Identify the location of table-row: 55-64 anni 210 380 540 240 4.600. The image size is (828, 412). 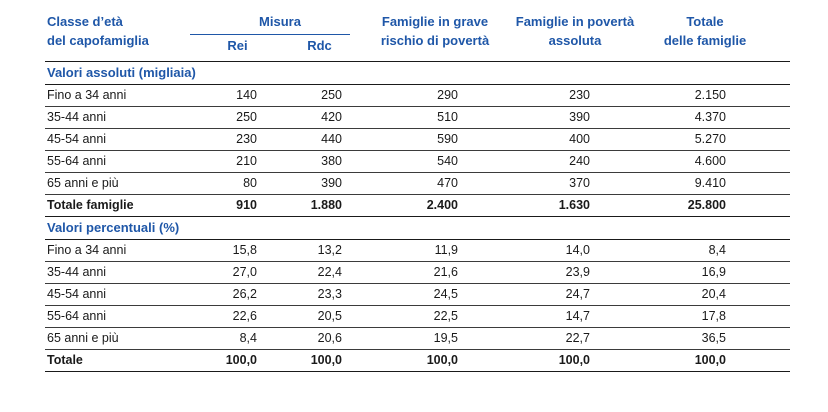
(417, 161).